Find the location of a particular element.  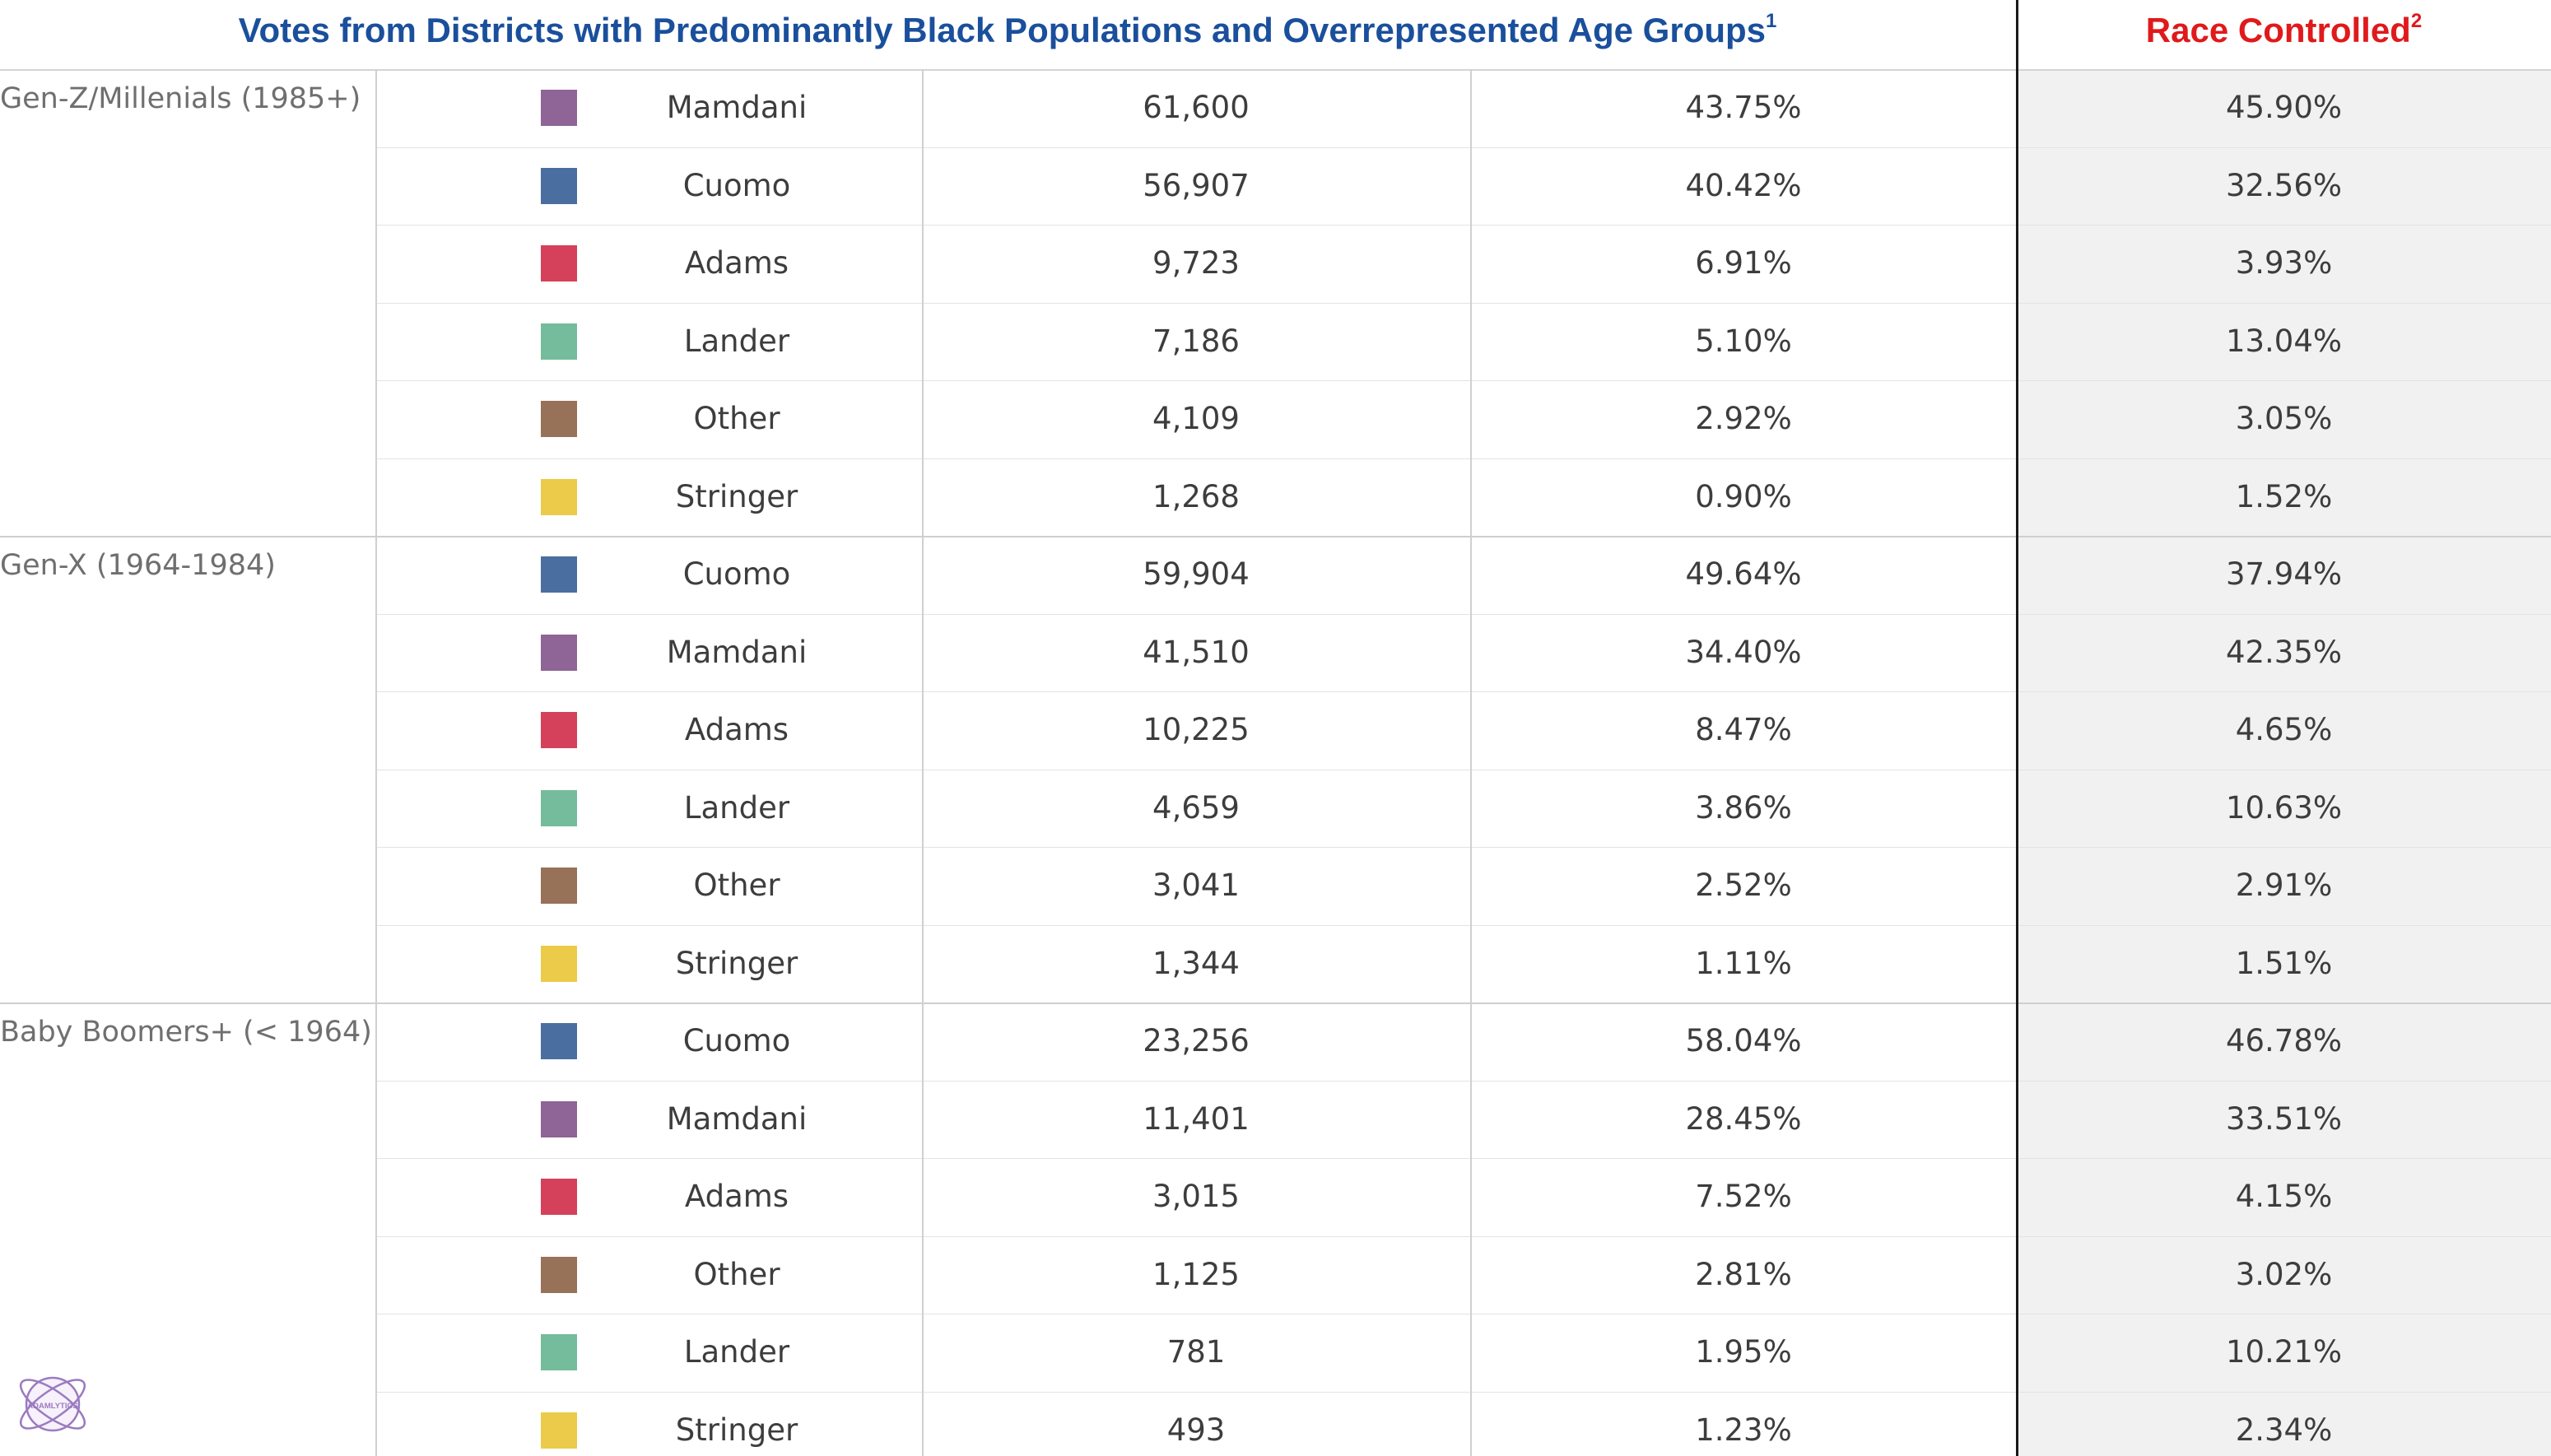

race-controlled-divider is located at coordinates (2017, 728).